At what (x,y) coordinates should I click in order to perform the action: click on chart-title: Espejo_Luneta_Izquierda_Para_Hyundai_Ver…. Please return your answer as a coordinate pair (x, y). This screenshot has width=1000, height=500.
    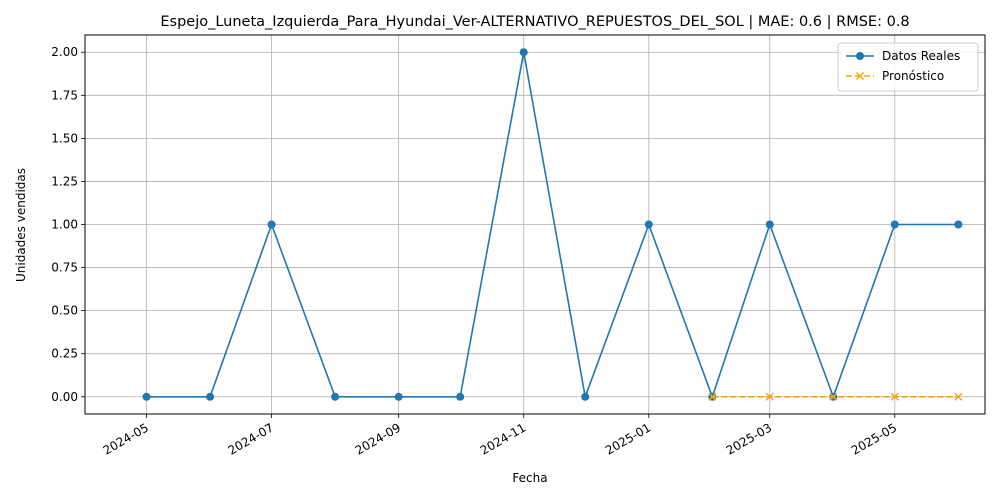
    Looking at the image, I should click on (534, 22).